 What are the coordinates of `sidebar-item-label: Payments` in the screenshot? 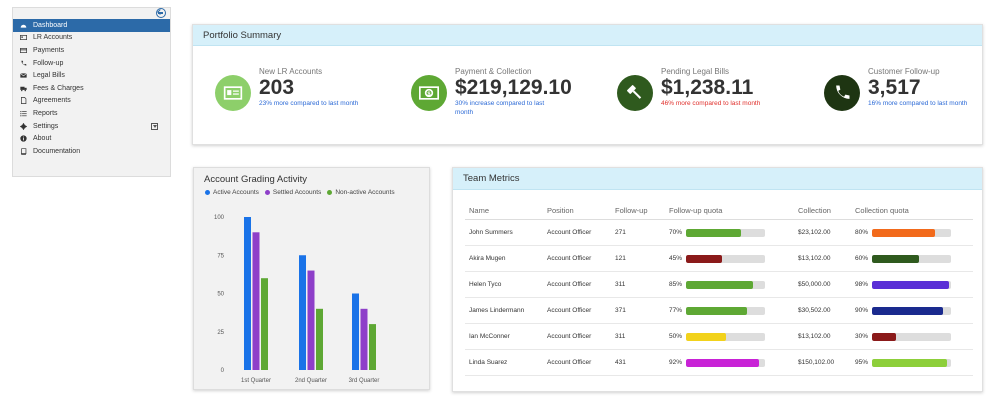 It's located at (49, 50).